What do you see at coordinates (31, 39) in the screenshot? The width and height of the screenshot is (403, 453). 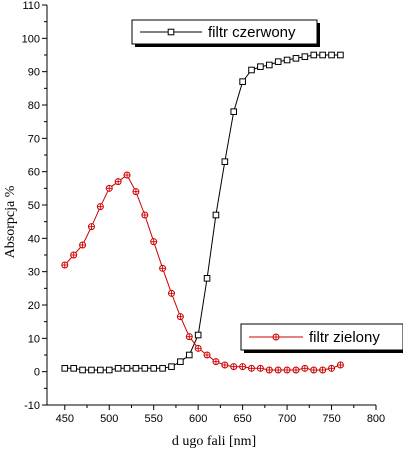 I see `y-tick-label: 100` at bounding box center [31, 39].